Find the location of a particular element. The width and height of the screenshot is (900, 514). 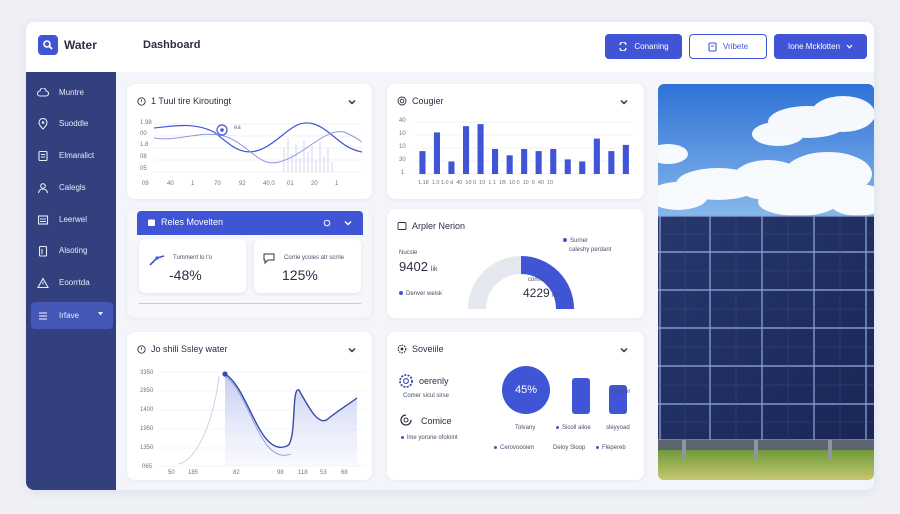

clock-icon is located at coordinates (141, 101).